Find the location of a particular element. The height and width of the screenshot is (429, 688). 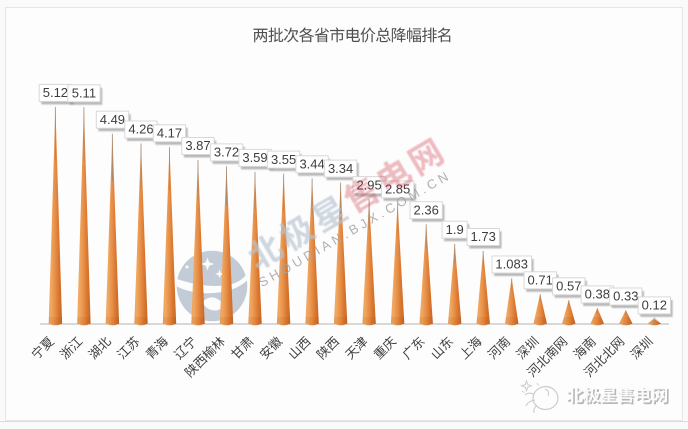

svg-text: 4.17 is located at coordinates (169, 133).